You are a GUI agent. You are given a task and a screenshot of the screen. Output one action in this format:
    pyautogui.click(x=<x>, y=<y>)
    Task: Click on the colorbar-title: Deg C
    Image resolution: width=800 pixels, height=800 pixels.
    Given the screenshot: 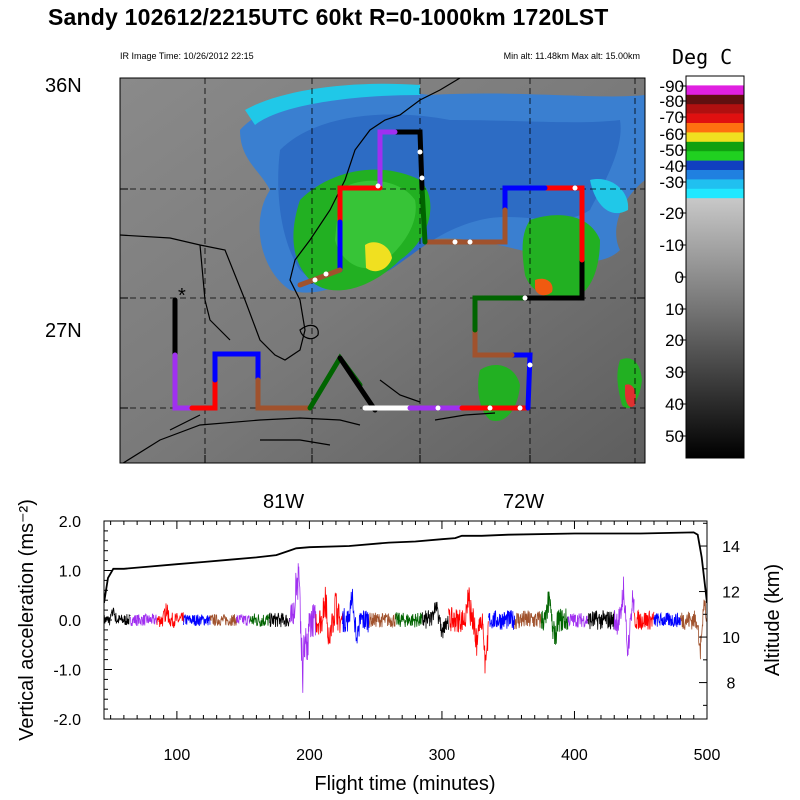 What is the action you would take?
    pyautogui.click(x=702, y=57)
    